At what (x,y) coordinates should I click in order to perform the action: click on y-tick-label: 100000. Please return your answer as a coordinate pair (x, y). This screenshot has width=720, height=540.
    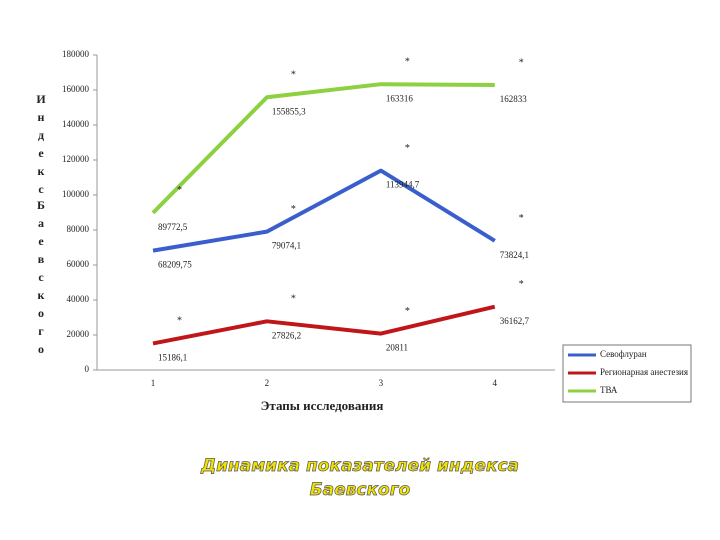
    Looking at the image, I should click on (76, 194).